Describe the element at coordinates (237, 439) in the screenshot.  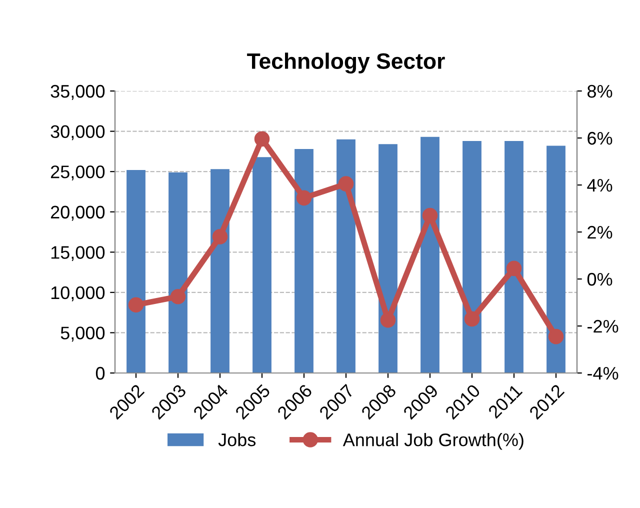
I see `legend-label: Jobs` at that location.